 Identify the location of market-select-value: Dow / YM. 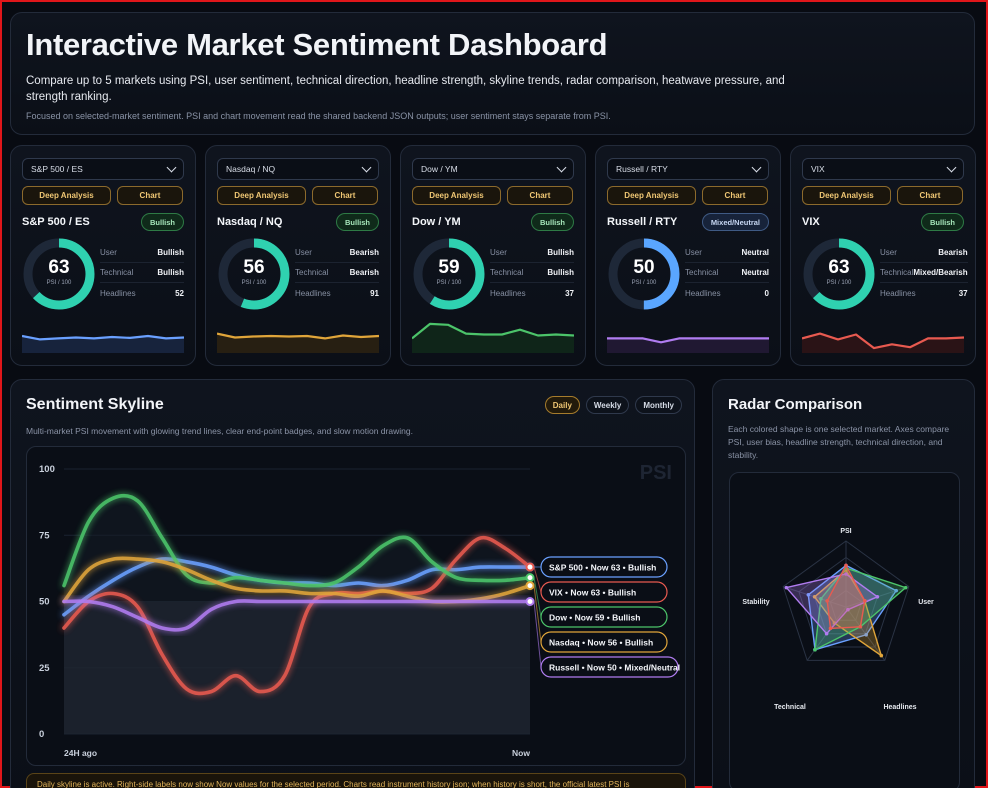
(439, 169).